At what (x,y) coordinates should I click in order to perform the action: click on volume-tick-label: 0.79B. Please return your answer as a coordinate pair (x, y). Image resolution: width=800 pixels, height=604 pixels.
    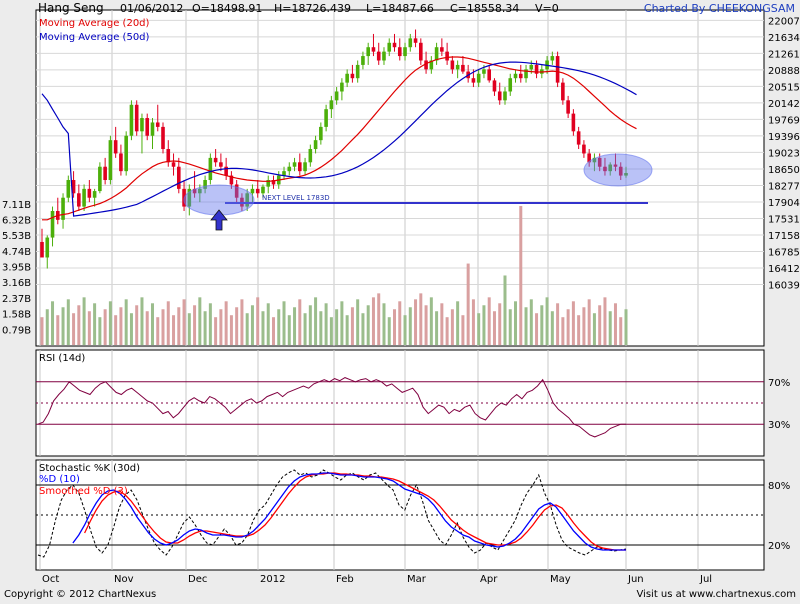
    Looking at the image, I should click on (16, 330).